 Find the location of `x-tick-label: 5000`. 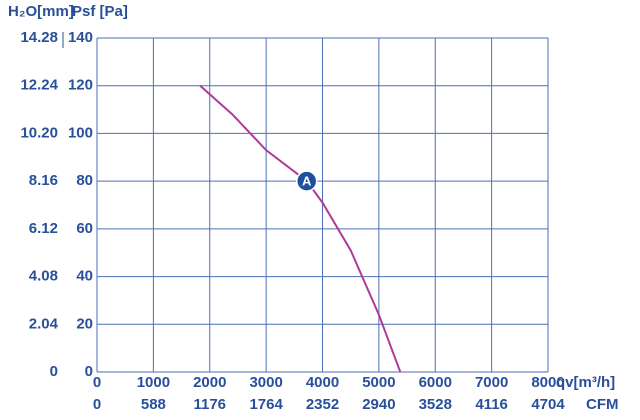

x-tick-label: 5000 is located at coordinates (378, 382).